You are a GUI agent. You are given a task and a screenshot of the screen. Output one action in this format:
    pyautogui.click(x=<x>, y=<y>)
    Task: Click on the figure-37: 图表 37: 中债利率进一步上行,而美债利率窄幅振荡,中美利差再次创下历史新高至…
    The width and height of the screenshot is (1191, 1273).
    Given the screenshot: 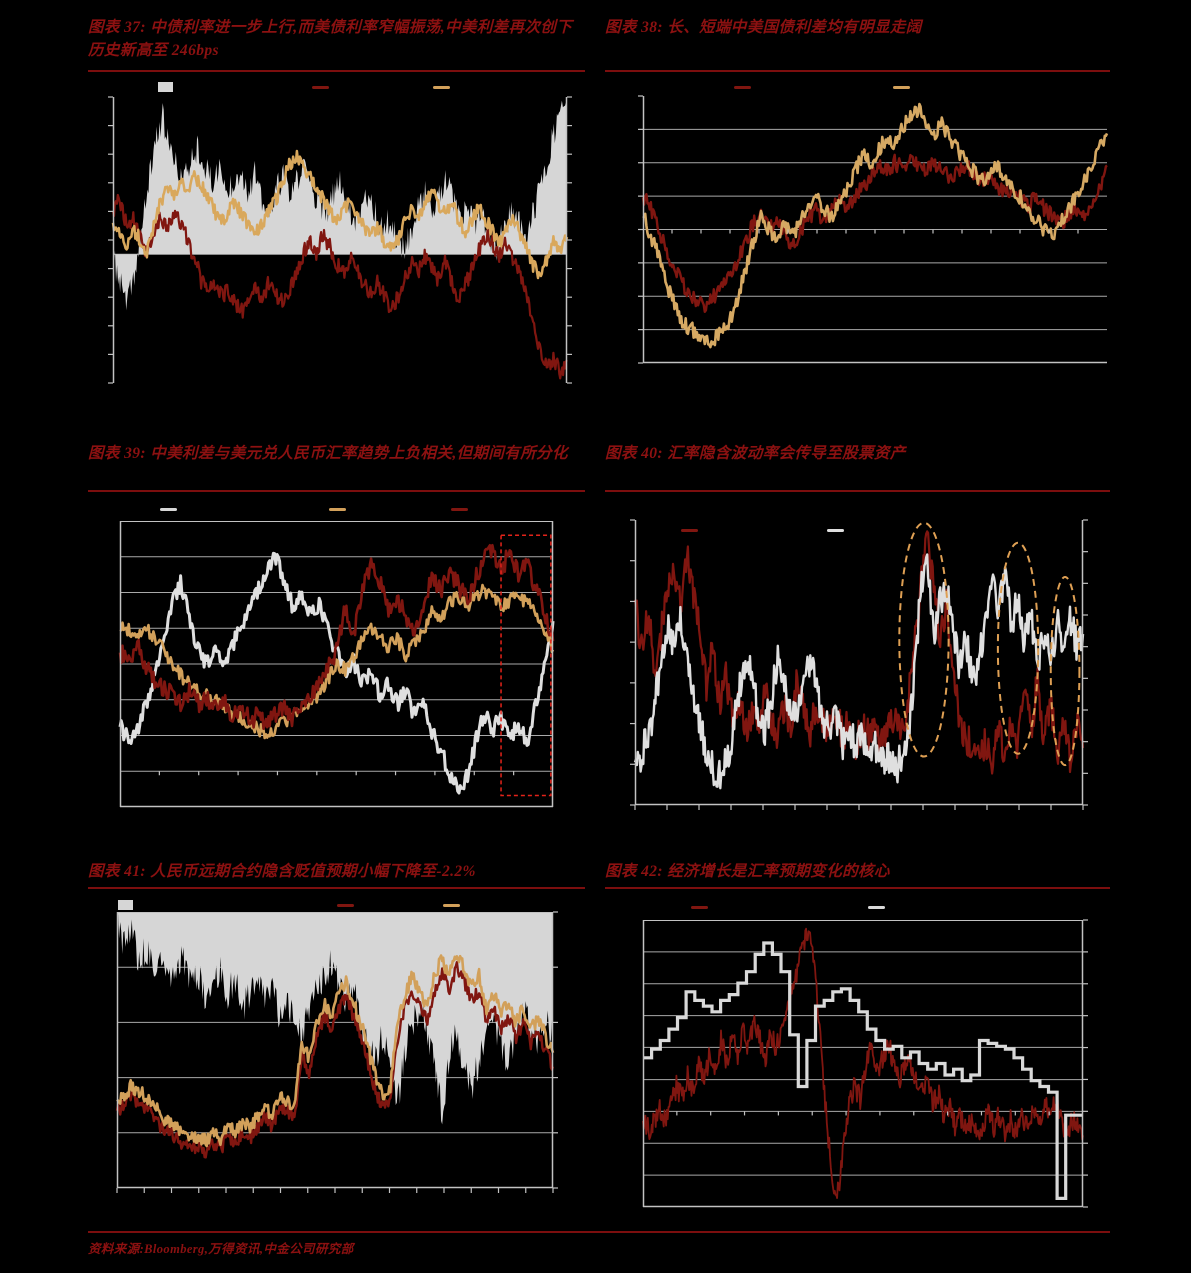 What is the action you would take?
    pyautogui.click(x=336, y=224)
    